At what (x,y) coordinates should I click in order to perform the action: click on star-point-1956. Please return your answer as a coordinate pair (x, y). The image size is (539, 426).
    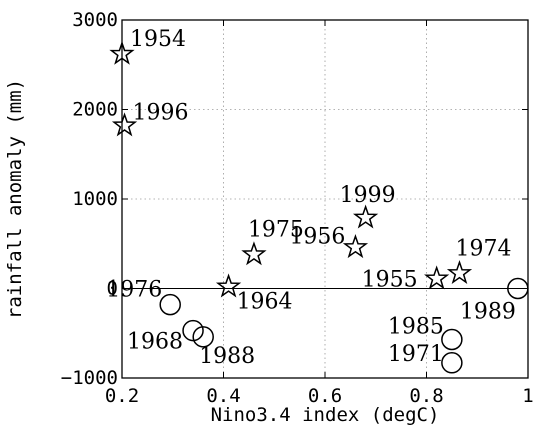
    Looking at the image, I should click on (355, 246).